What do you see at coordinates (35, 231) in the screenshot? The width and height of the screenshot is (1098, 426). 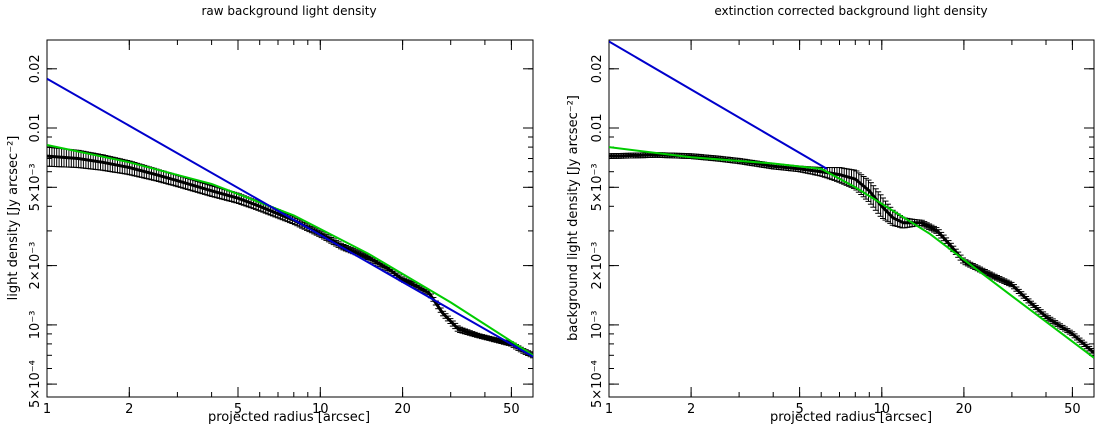 I see `left-y-tick-labels: 5×10⁻⁴ 10⁻³ 2×10⁻³ 5×10⁻³ 0.01 0.02` at bounding box center [35, 231].